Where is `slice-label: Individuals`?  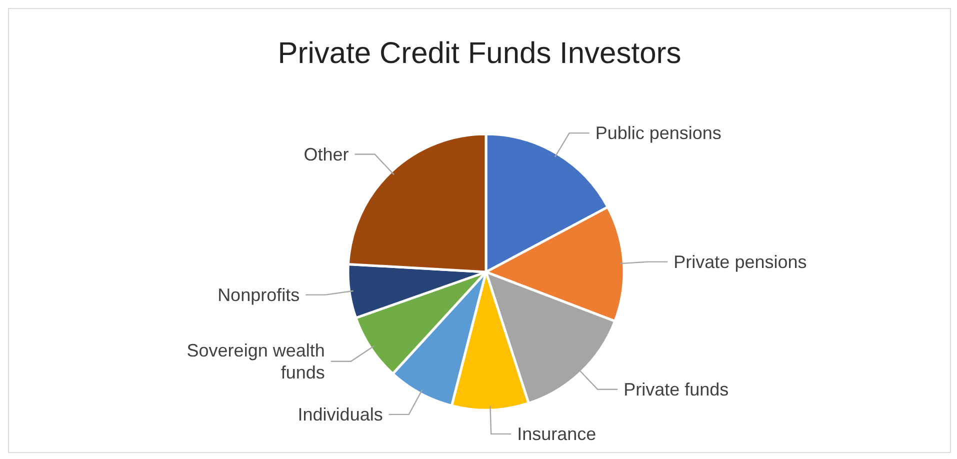
slice-label: Individuals is located at coordinates (340, 414).